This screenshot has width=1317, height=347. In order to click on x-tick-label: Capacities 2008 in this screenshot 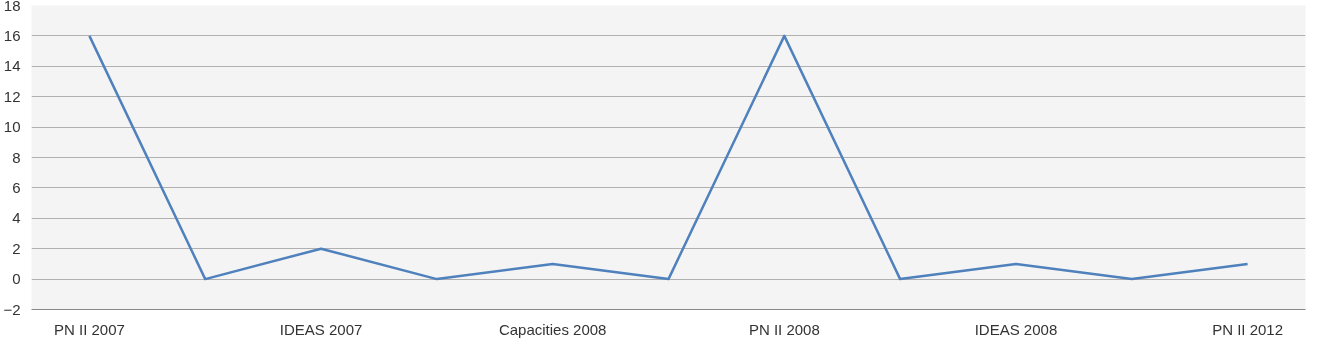, I will do `click(552, 329)`.